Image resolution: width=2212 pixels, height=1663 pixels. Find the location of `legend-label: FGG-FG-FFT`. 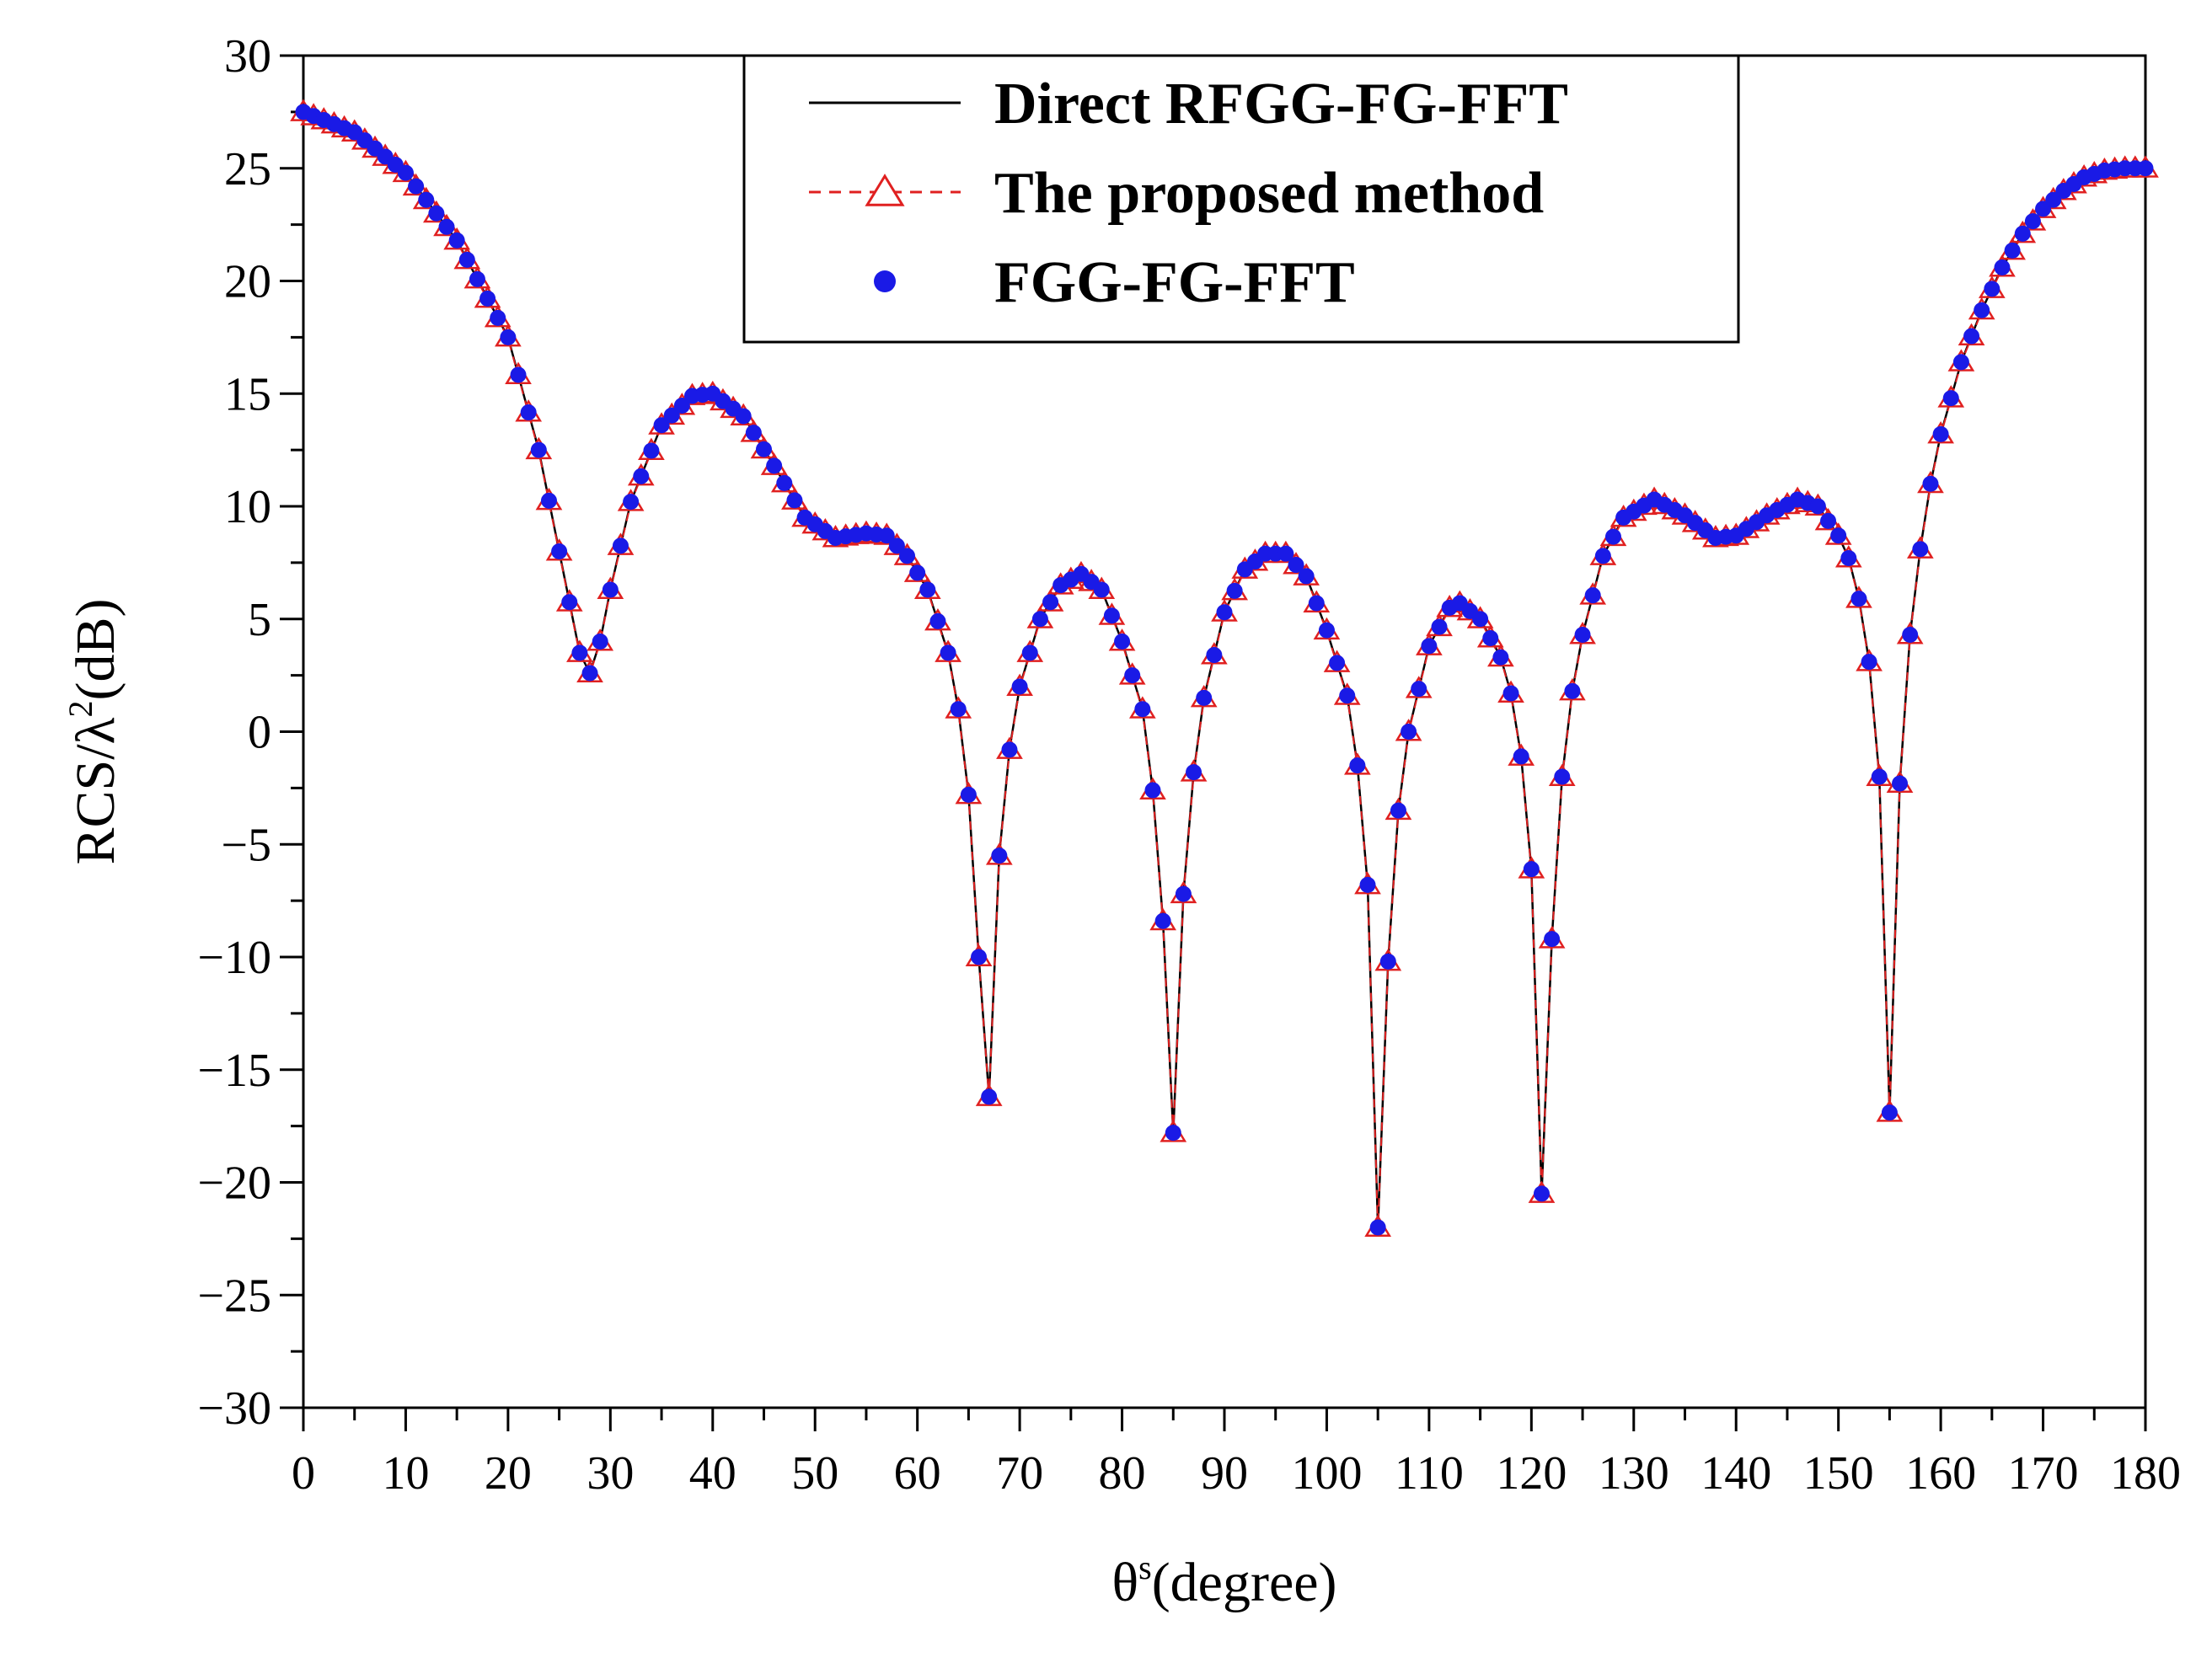

legend-label: FGG-FG-FFT is located at coordinates (1175, 282).